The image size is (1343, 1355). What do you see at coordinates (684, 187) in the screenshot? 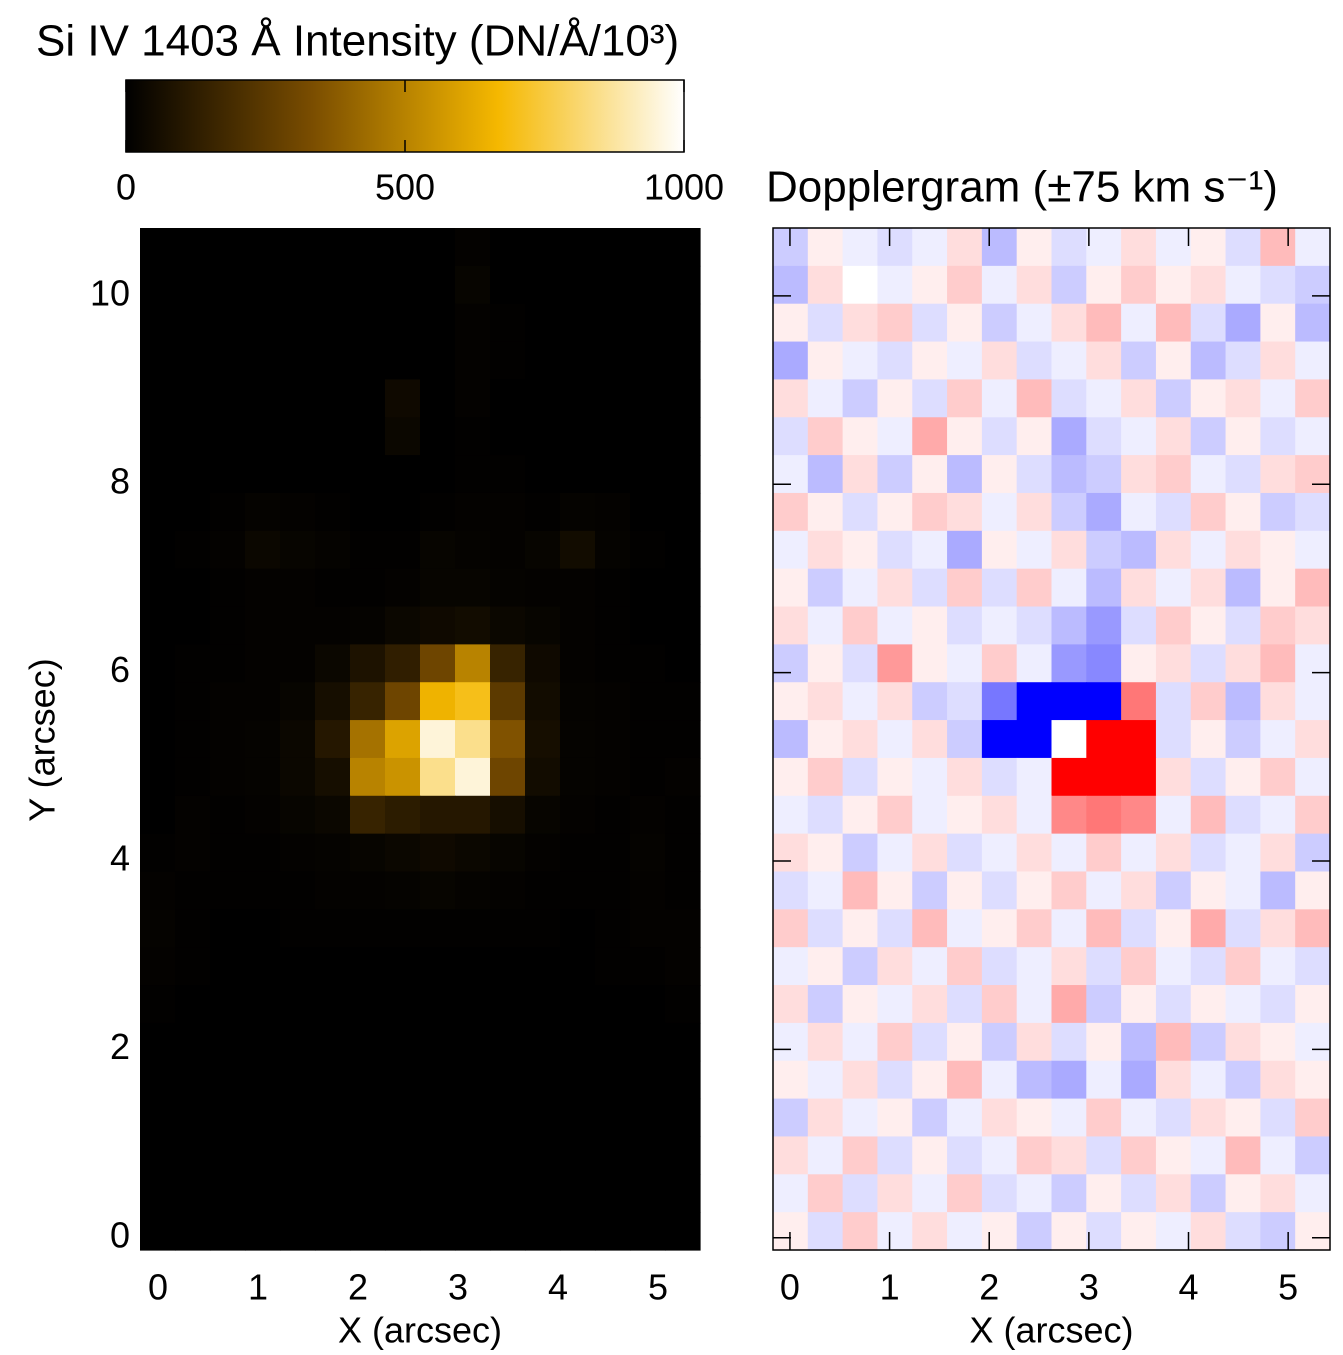
I see `colorbar-tick-label: 1000` at bounding box center [684, 187].